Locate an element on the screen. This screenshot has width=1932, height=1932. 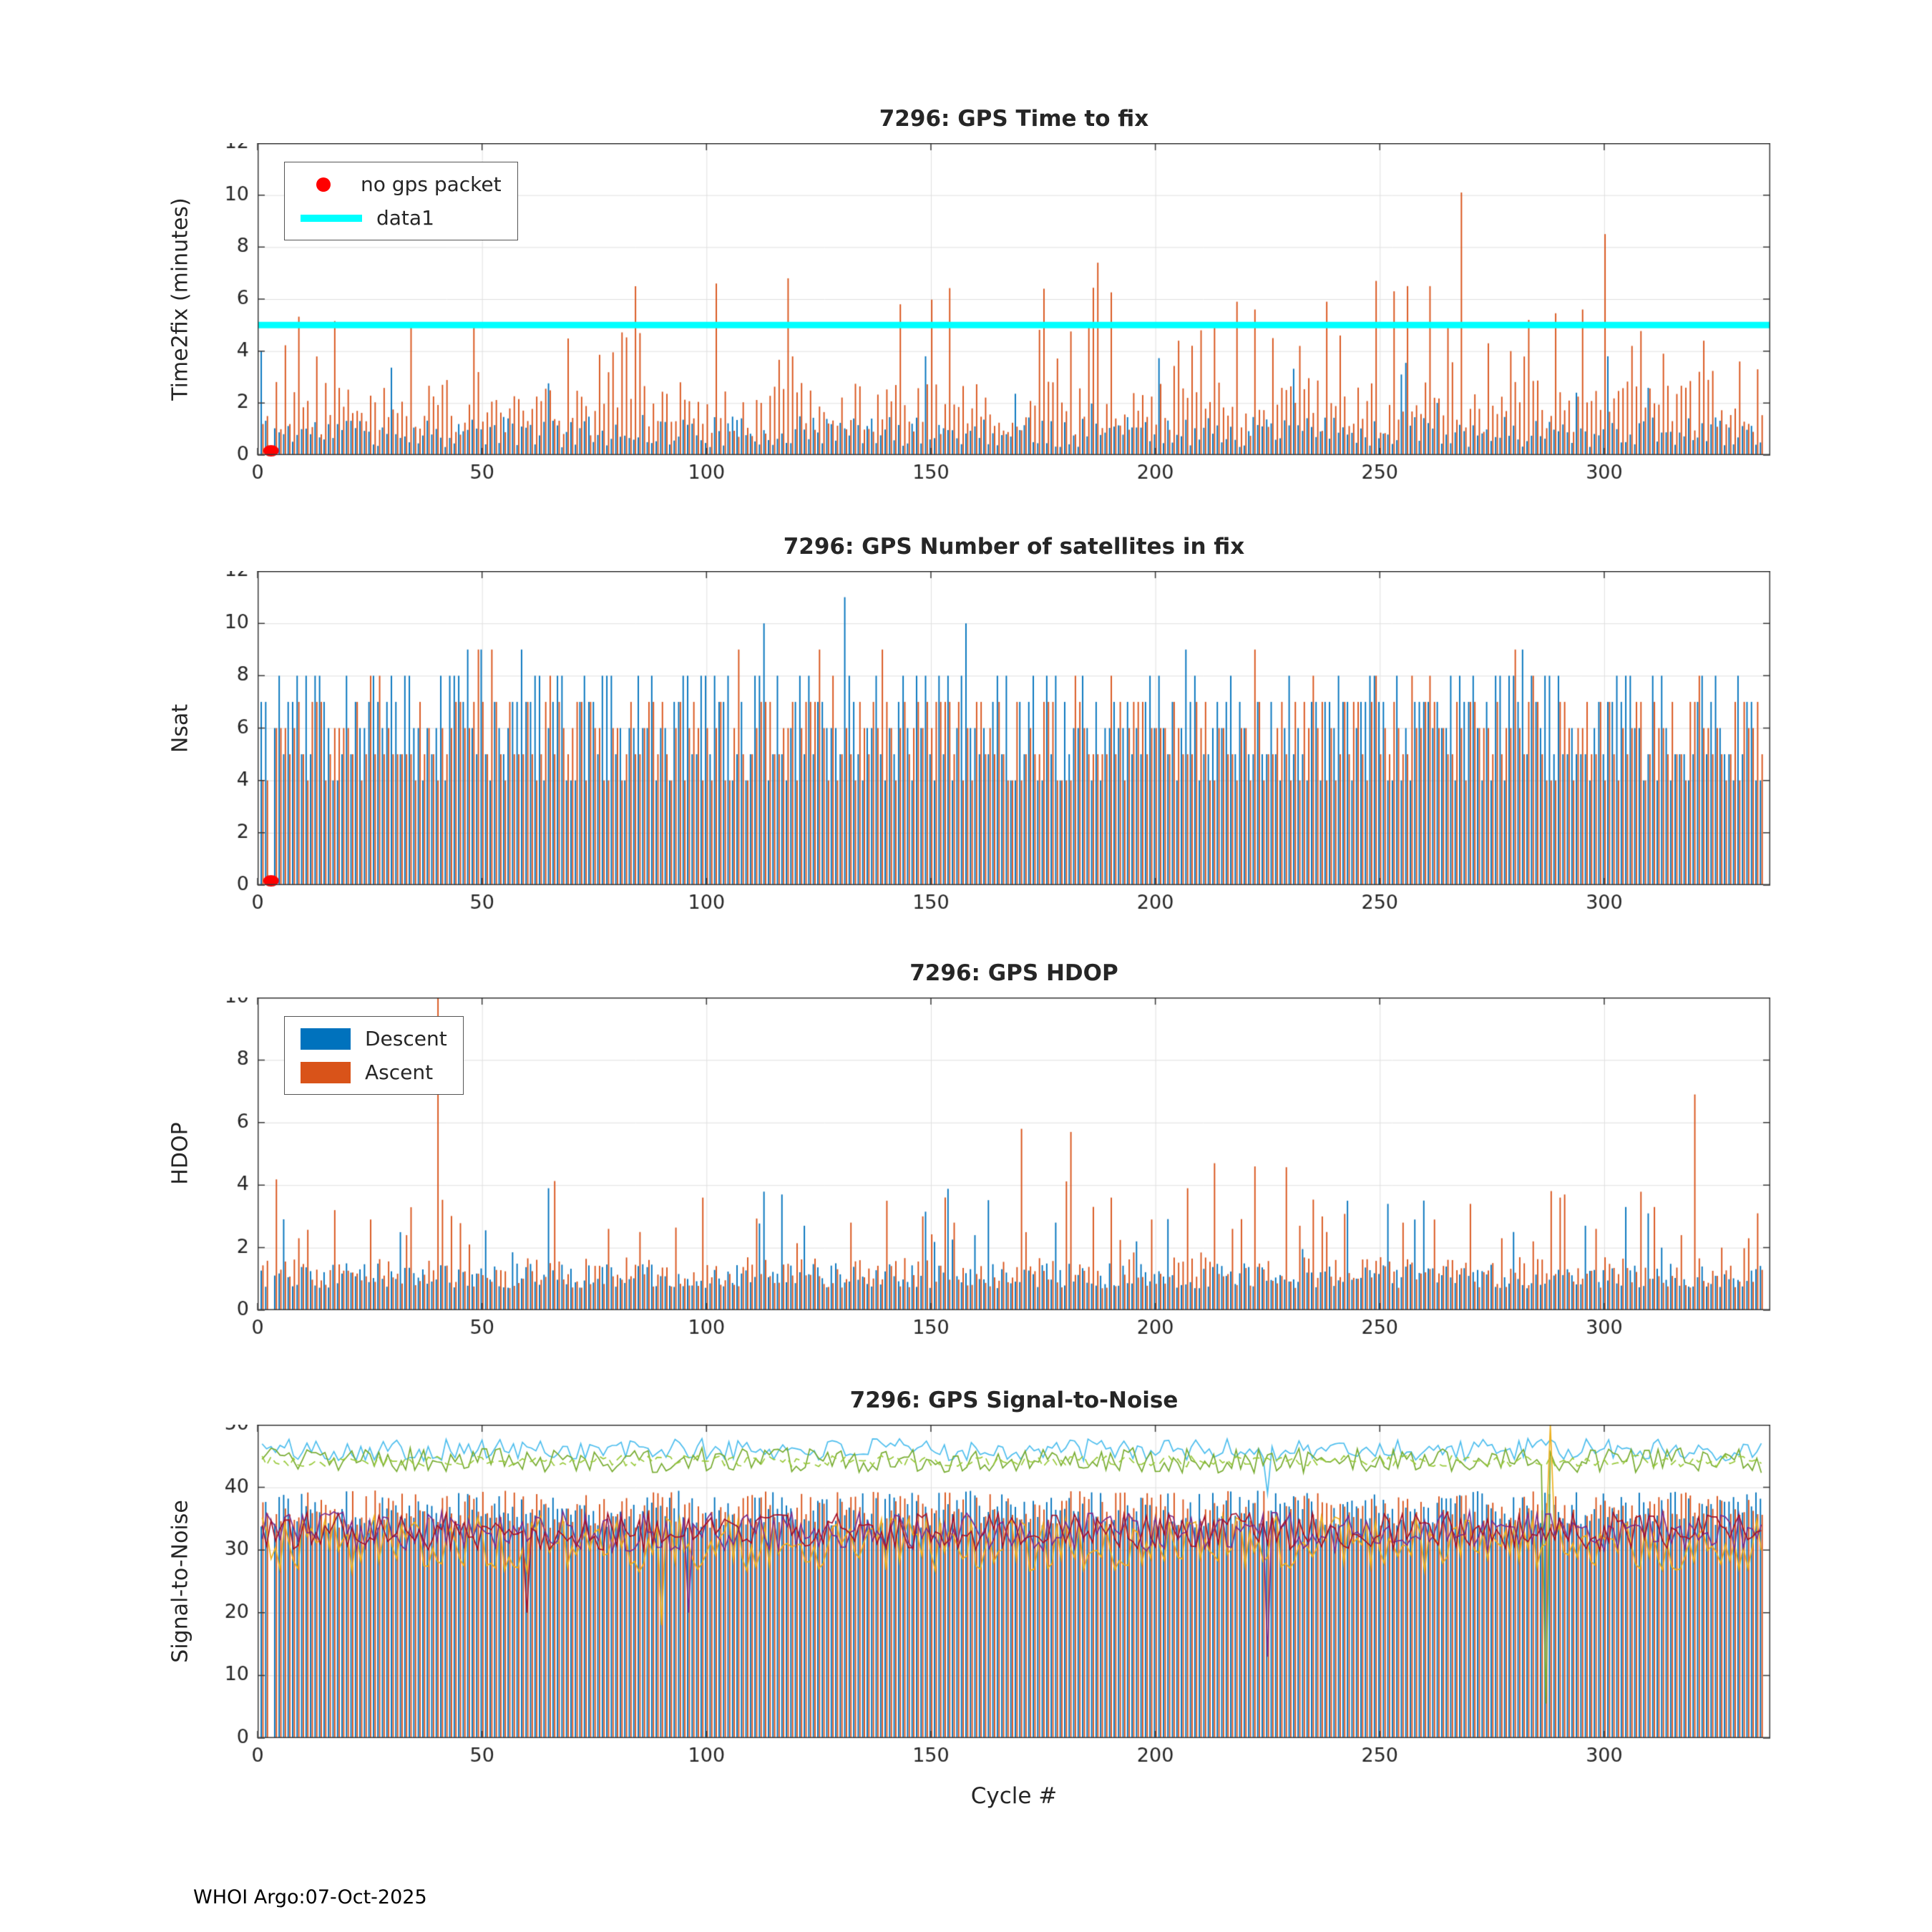
plot-title-hdop: 7296: GPS HDOP is located at coordinates (1013, 973).